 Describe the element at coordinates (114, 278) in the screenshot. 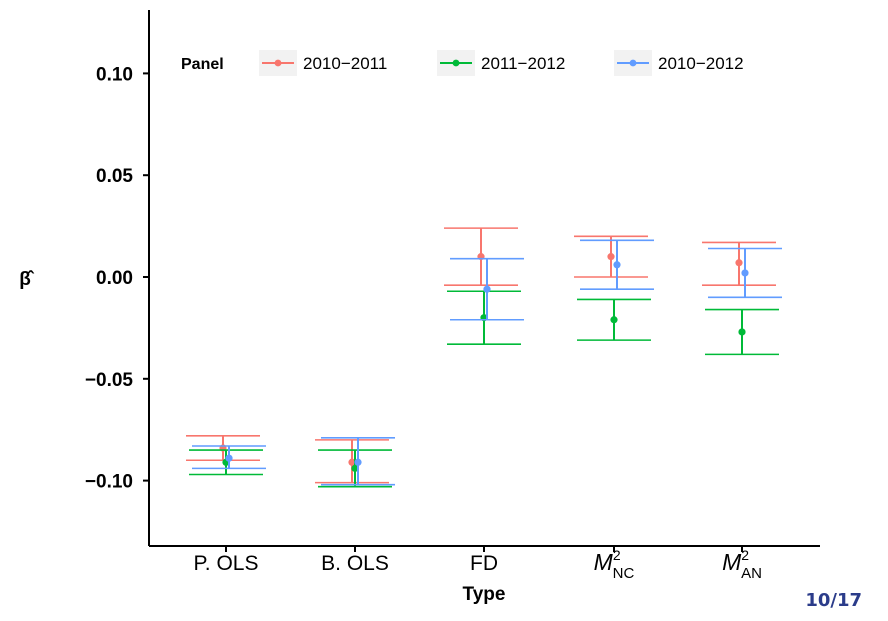

I see `y-tick-label: 0.00` at that location.